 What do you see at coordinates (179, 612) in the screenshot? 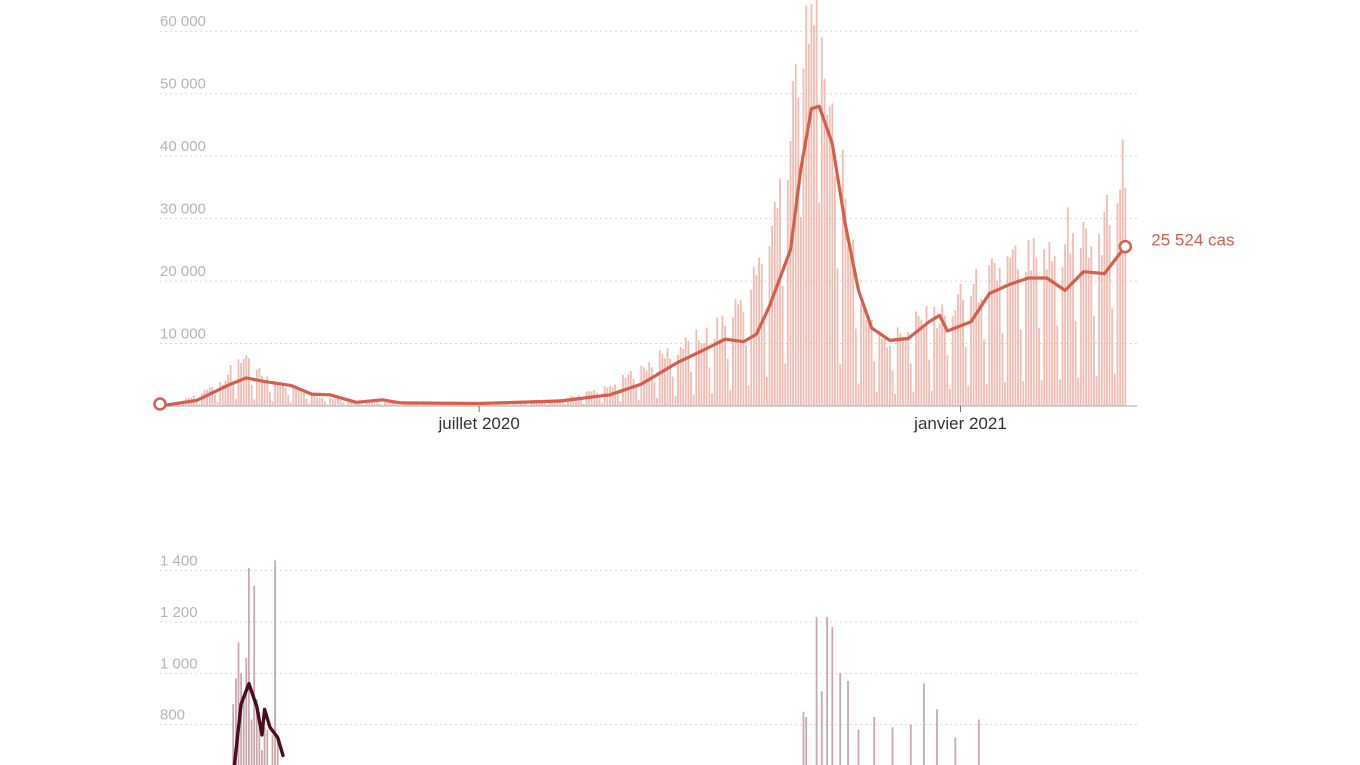
I see `deaths-y-tick-label: 1 200` at bounding box center [179, 612].